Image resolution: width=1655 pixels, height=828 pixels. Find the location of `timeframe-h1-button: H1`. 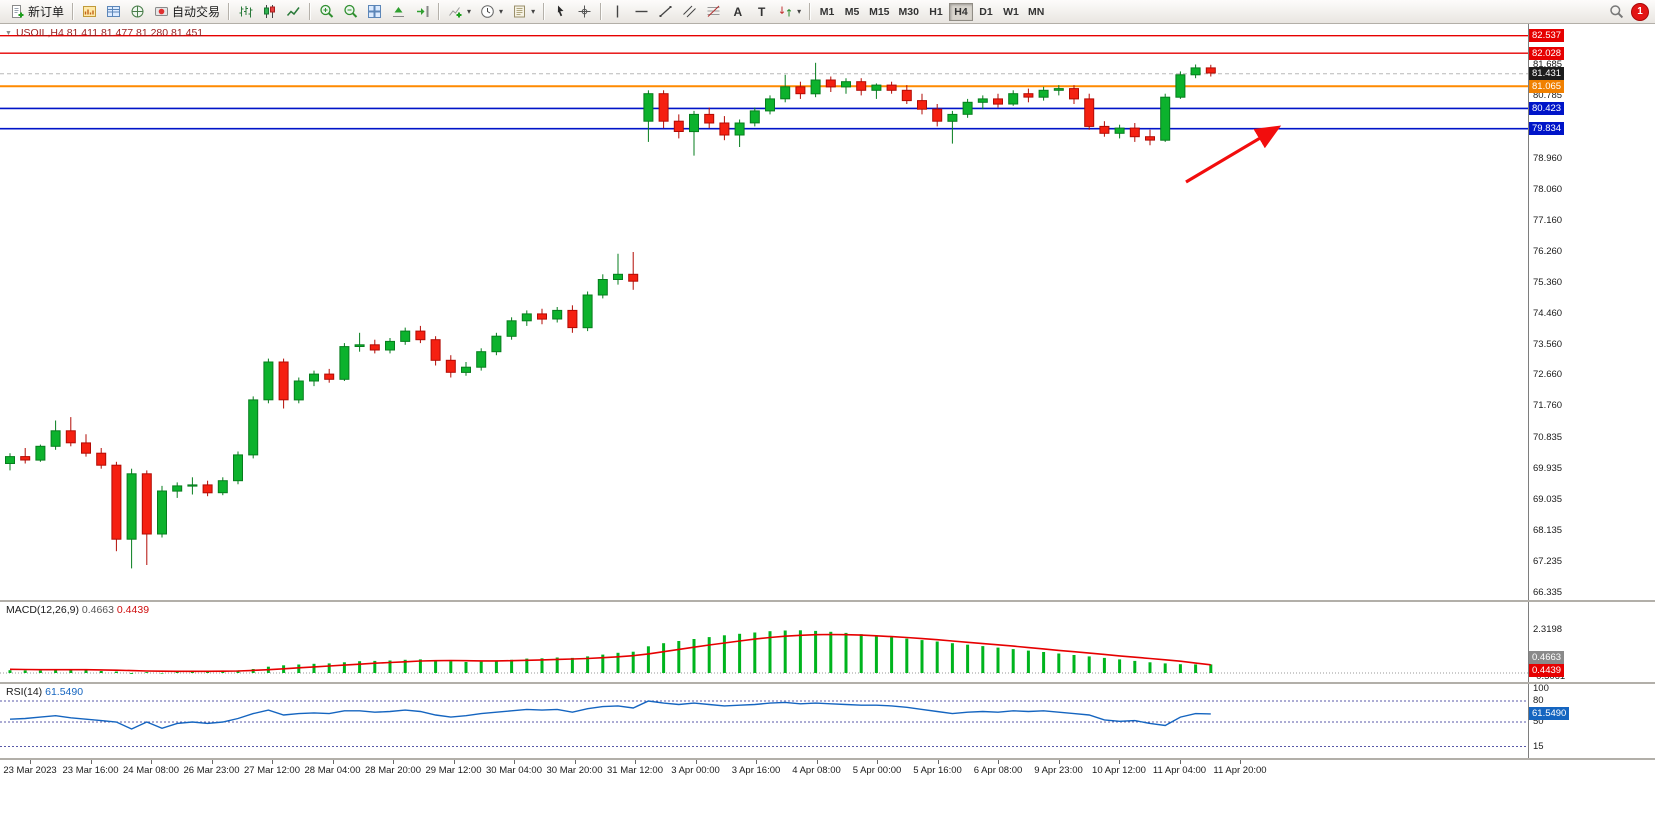

timeframe-h1-button: H1 is located at coordinates (936, 12).